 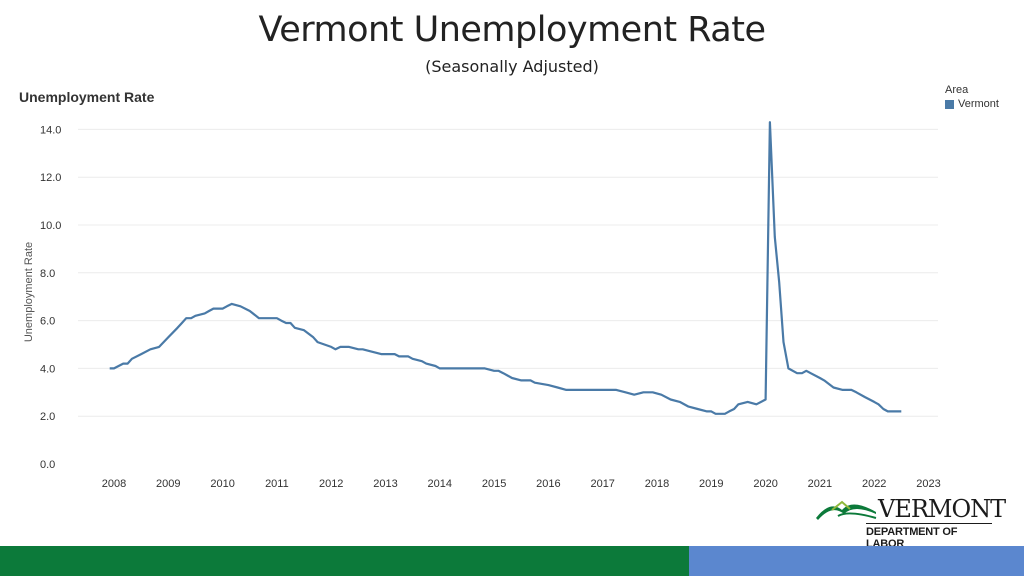 I want to click on legend-label: Vermont, so click(x=978, y=104).